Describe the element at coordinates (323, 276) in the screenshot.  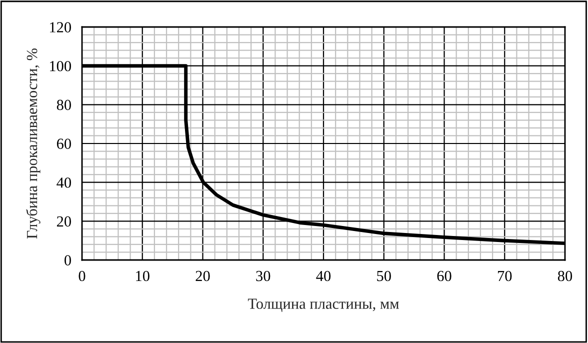
I see `x-tick-label: 40` at that location.